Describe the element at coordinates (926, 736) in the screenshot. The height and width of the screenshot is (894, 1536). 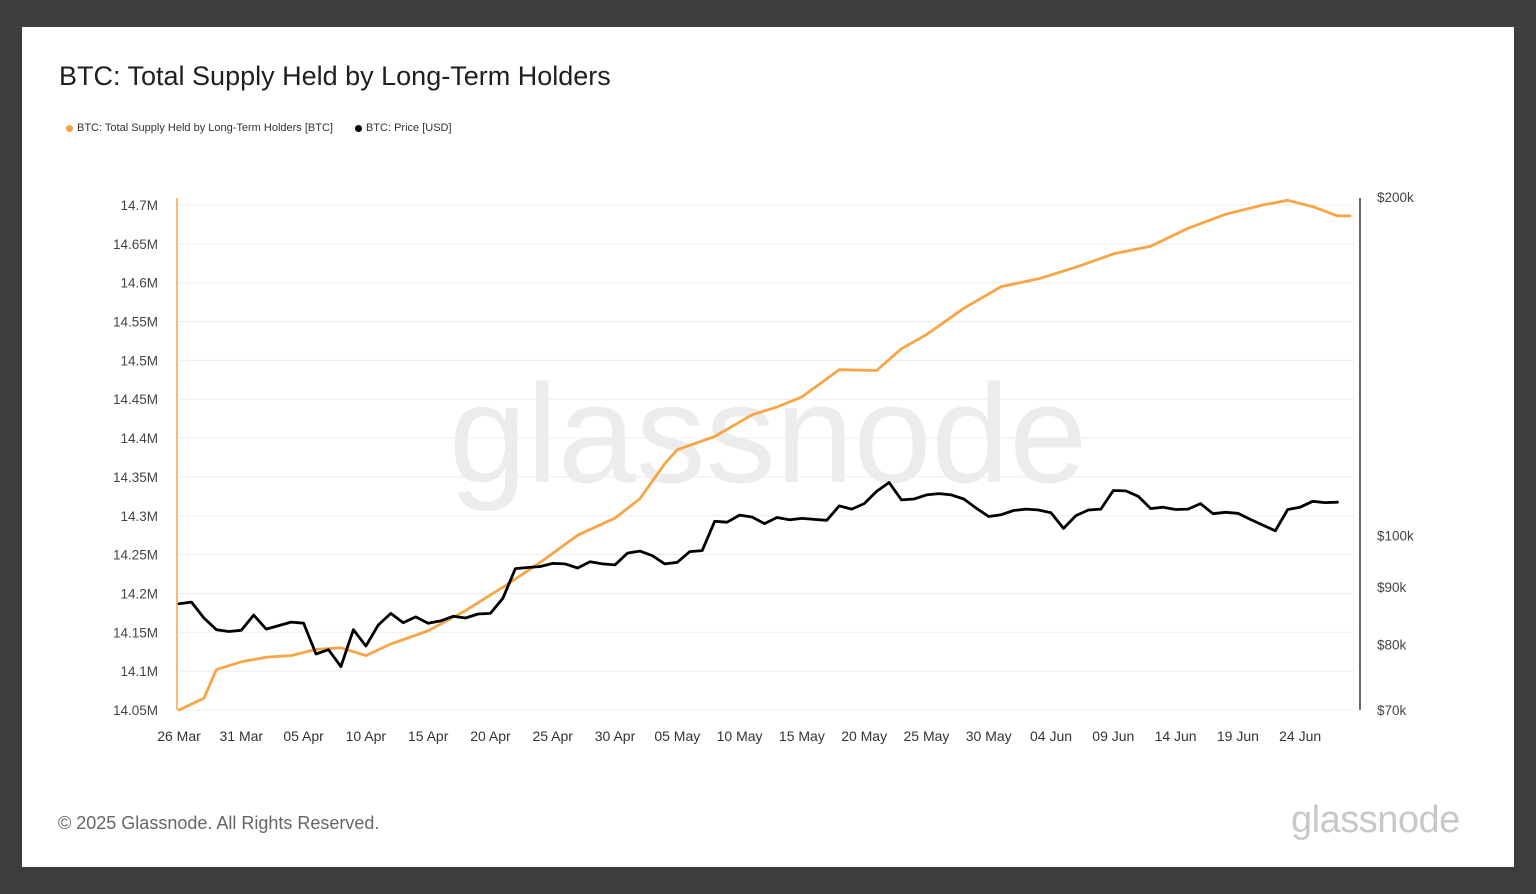
I see `x-tick-label: 25 May` at that location.